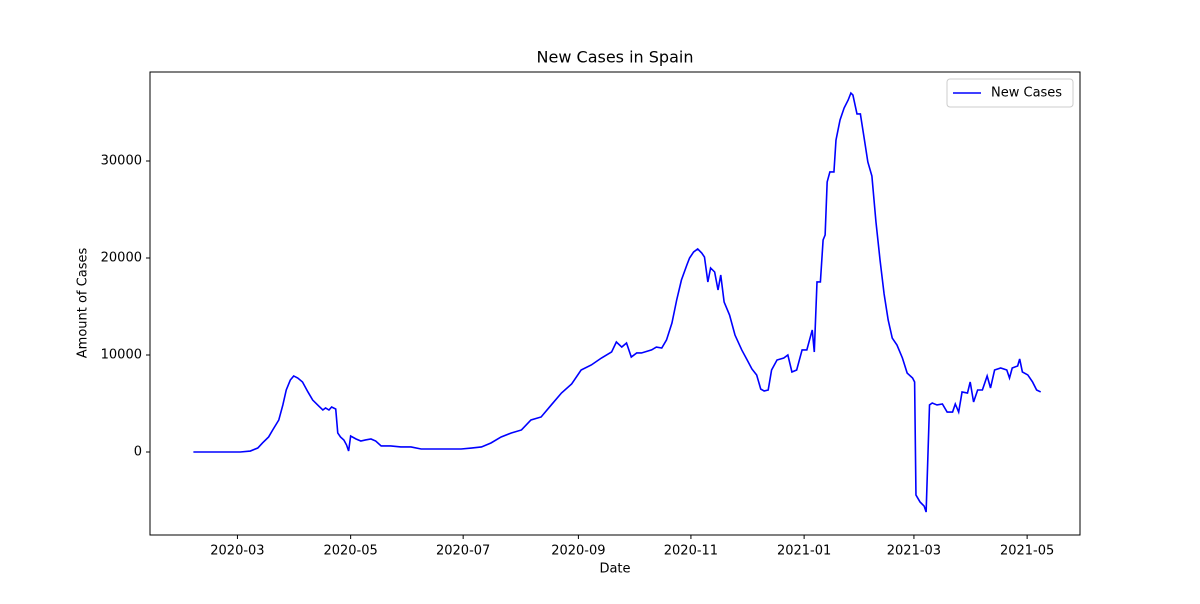 The height and width of the screenshot is (604, 1200). I want to click on x-tick-label: 2020-11, so click(691, 551).